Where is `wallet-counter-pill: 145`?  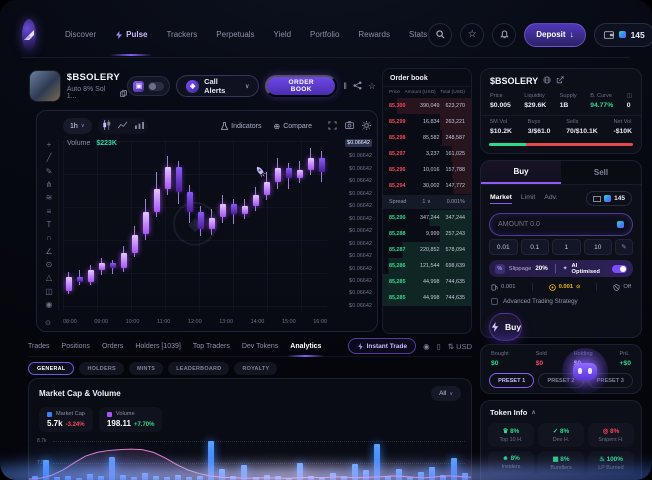
wallet-counter-pill: 145 is located at coordinates (622, 34).